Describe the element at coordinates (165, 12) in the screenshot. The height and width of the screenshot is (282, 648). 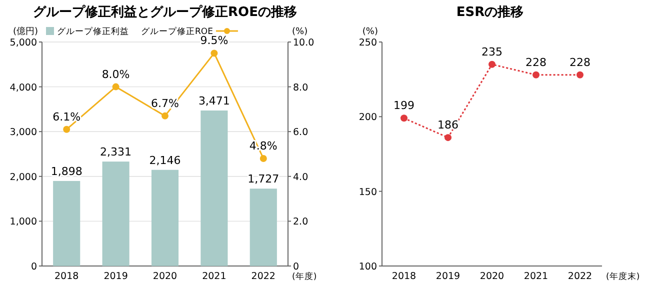
I see `chart-title: グループ修正利益とグループ修正ROEの推移` at that location.